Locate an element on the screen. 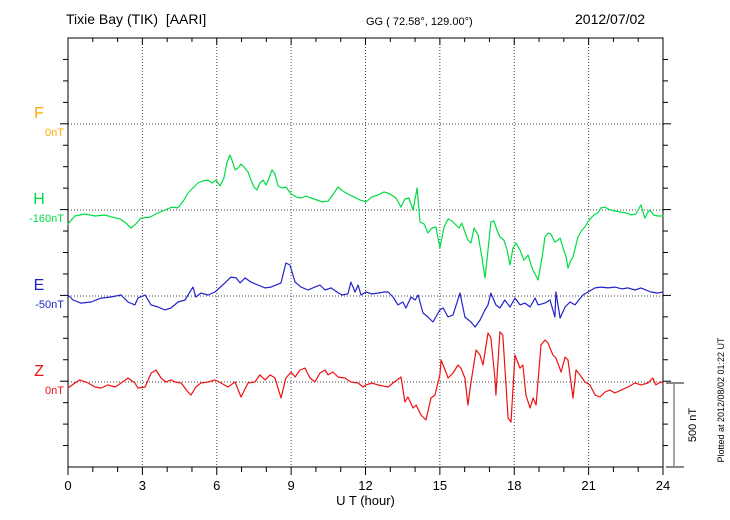 This screenshot has height=520, width=730. series-baseline-F: 0nT is located at coordinates (54, 133).